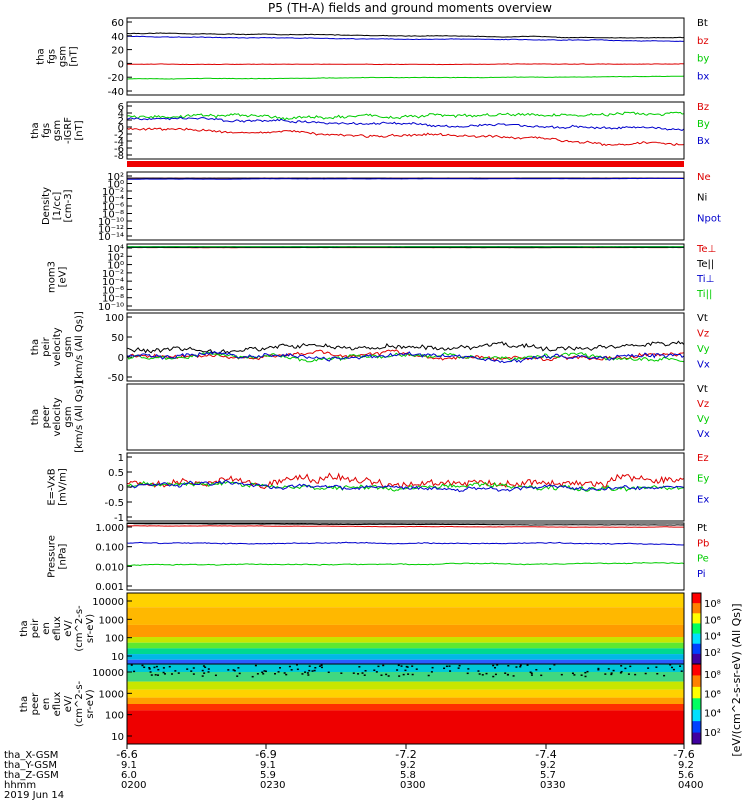  Describe the element at coordinates (709, 218) in the screenshot. I see `legend-label-Npot: Npot` at that location.